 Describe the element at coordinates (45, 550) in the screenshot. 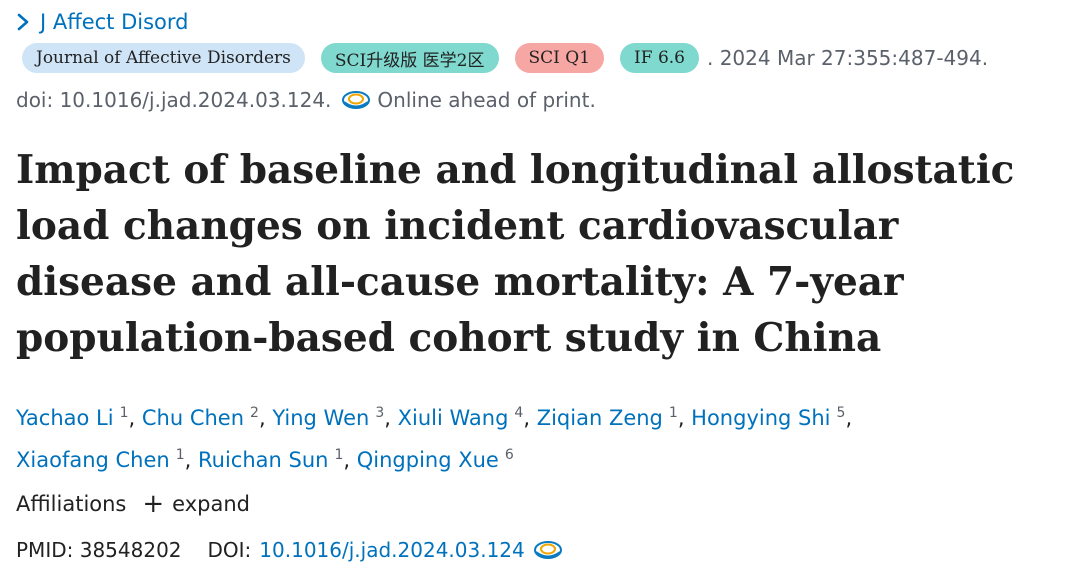

I see `pmid-label: PMID:` at that location.